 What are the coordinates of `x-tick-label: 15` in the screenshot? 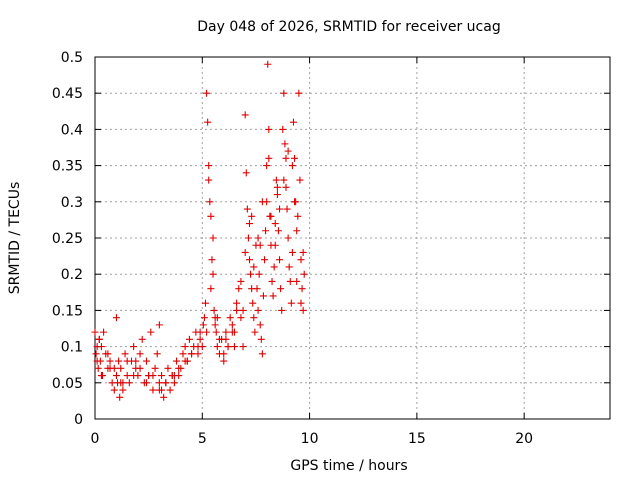 It's located at (417, 439).